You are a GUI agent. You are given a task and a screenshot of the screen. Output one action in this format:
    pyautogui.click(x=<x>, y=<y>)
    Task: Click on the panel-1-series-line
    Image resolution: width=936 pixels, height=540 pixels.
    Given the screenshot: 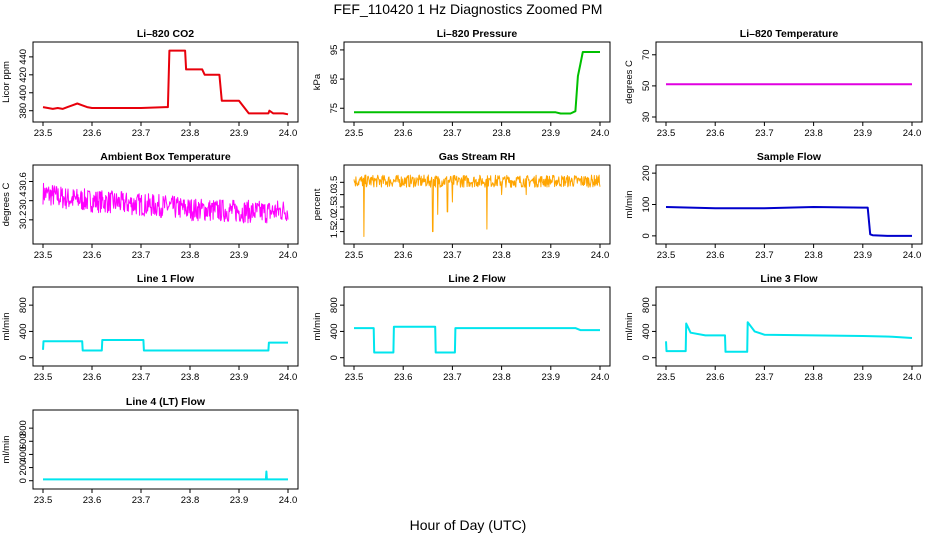 What is the action you would take?
    pyautogui.click(x=165, y=82)
    